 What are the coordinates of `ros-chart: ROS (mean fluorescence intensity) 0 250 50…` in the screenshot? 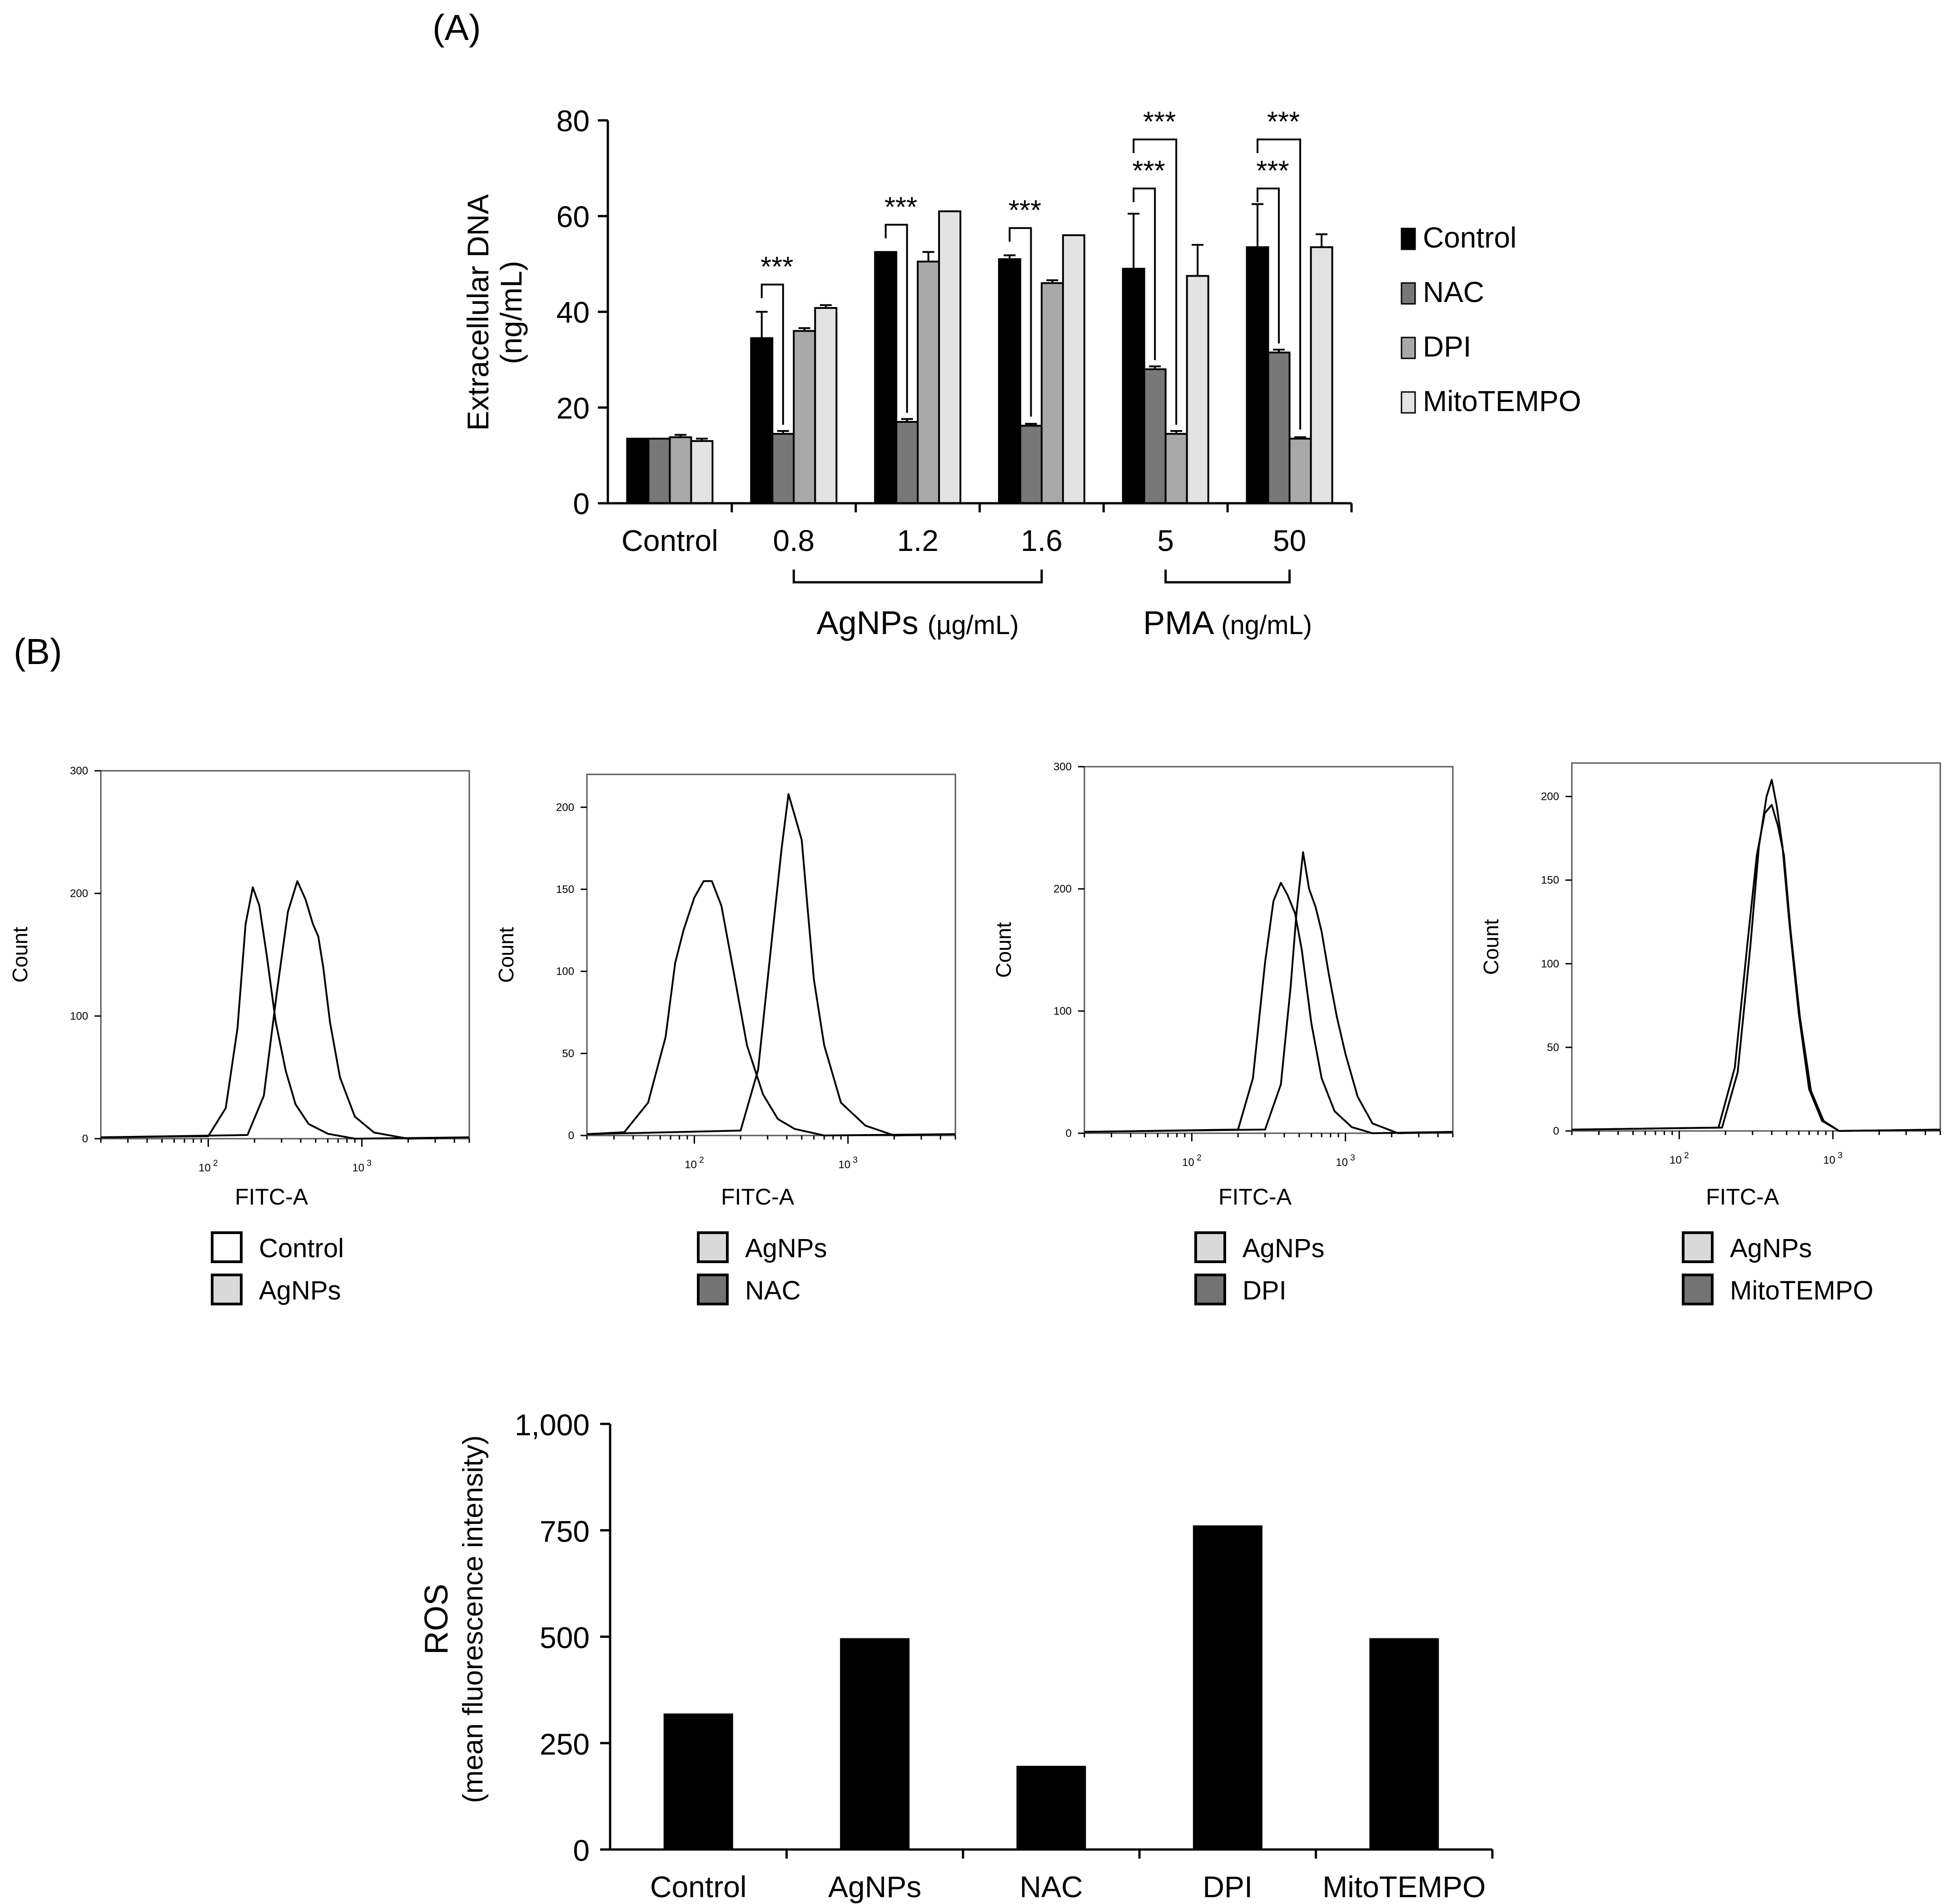 It's located at (956, 1656).